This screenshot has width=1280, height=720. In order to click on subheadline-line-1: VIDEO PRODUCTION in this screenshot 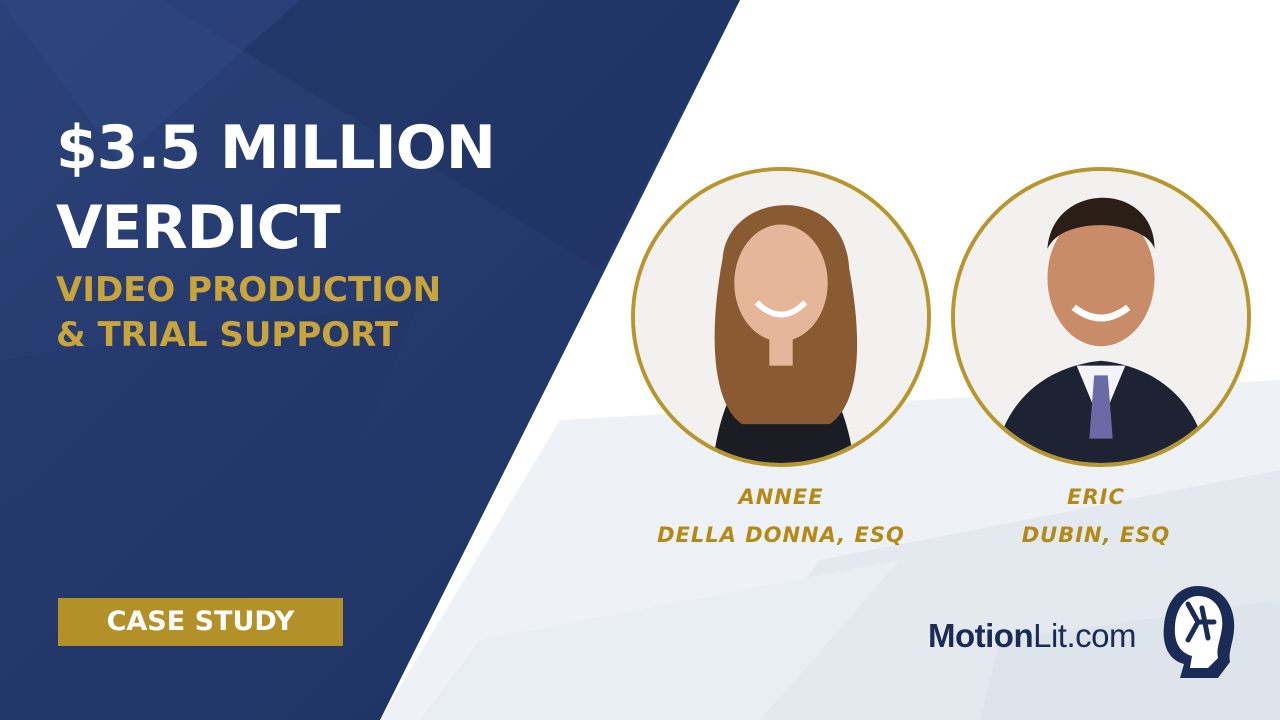, I will do `click(249, 290)`.